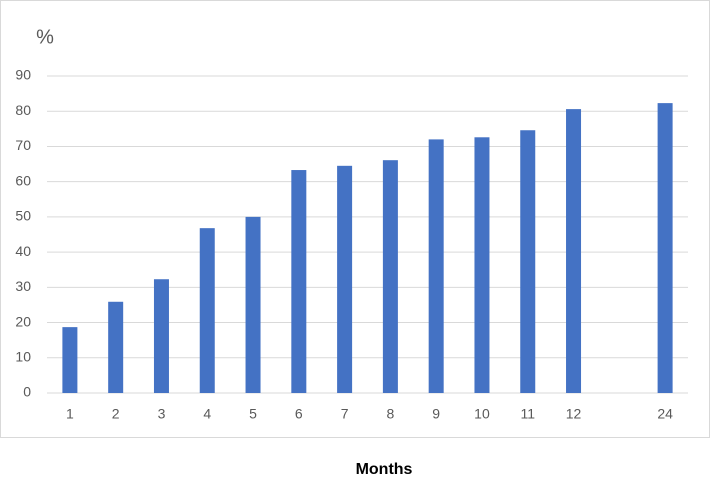  Describe the element at coordinates (70, 414) in the screenshot. I see `x-tick-label: 1` at that location.